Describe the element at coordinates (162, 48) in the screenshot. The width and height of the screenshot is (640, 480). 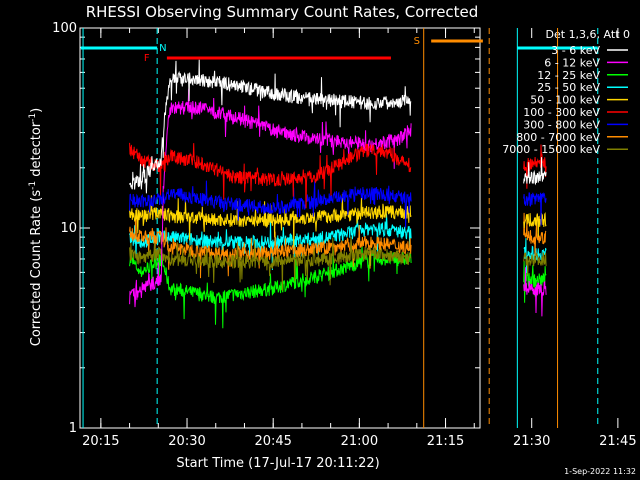
I see `flag-label-n: N` at that location.